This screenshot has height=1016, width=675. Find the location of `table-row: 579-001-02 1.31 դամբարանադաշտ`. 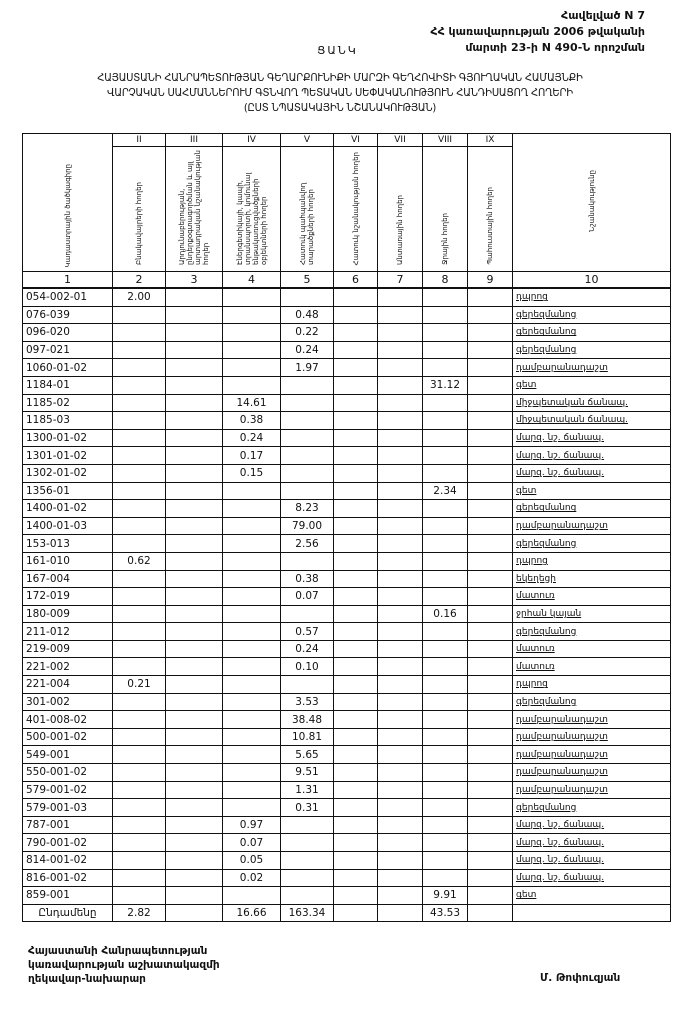

table-row: 579-001-02 1.31 դամբարանադաշտ is located at coordinates (346, 790).